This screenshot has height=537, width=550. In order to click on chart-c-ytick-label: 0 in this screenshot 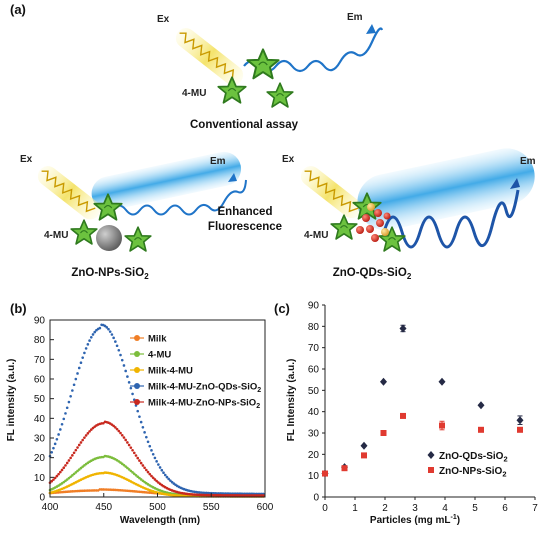, I will do `click(316, 498)`.